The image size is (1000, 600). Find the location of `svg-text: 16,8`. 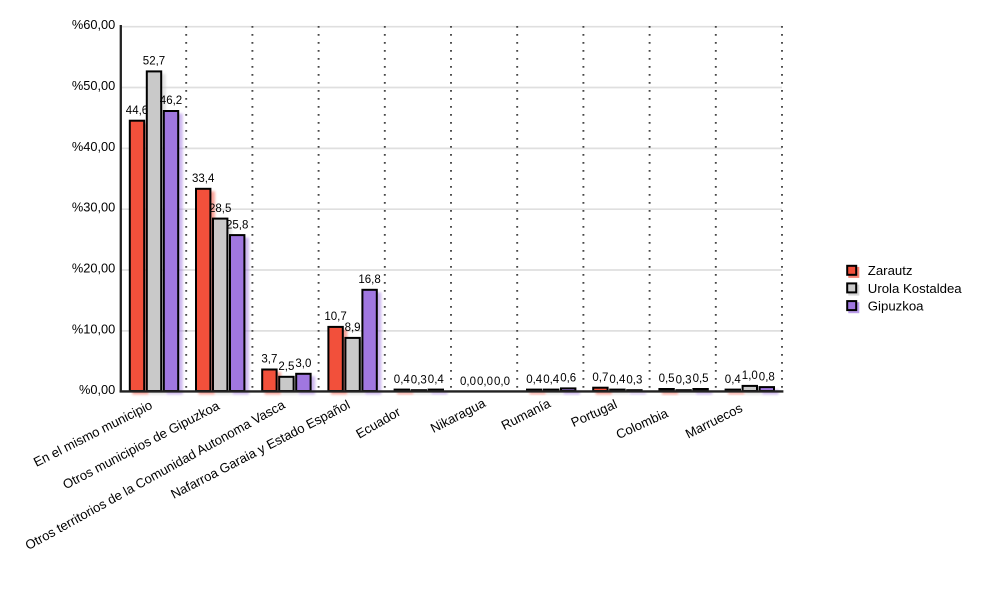

svg-text: 16,8 is located at coordinates (369, 280).